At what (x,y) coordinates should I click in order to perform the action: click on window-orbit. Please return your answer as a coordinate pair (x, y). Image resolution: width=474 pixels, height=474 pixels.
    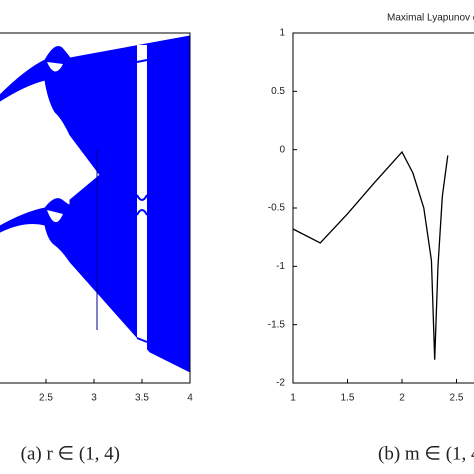
    Looking at the image, I should click on (142, 201).